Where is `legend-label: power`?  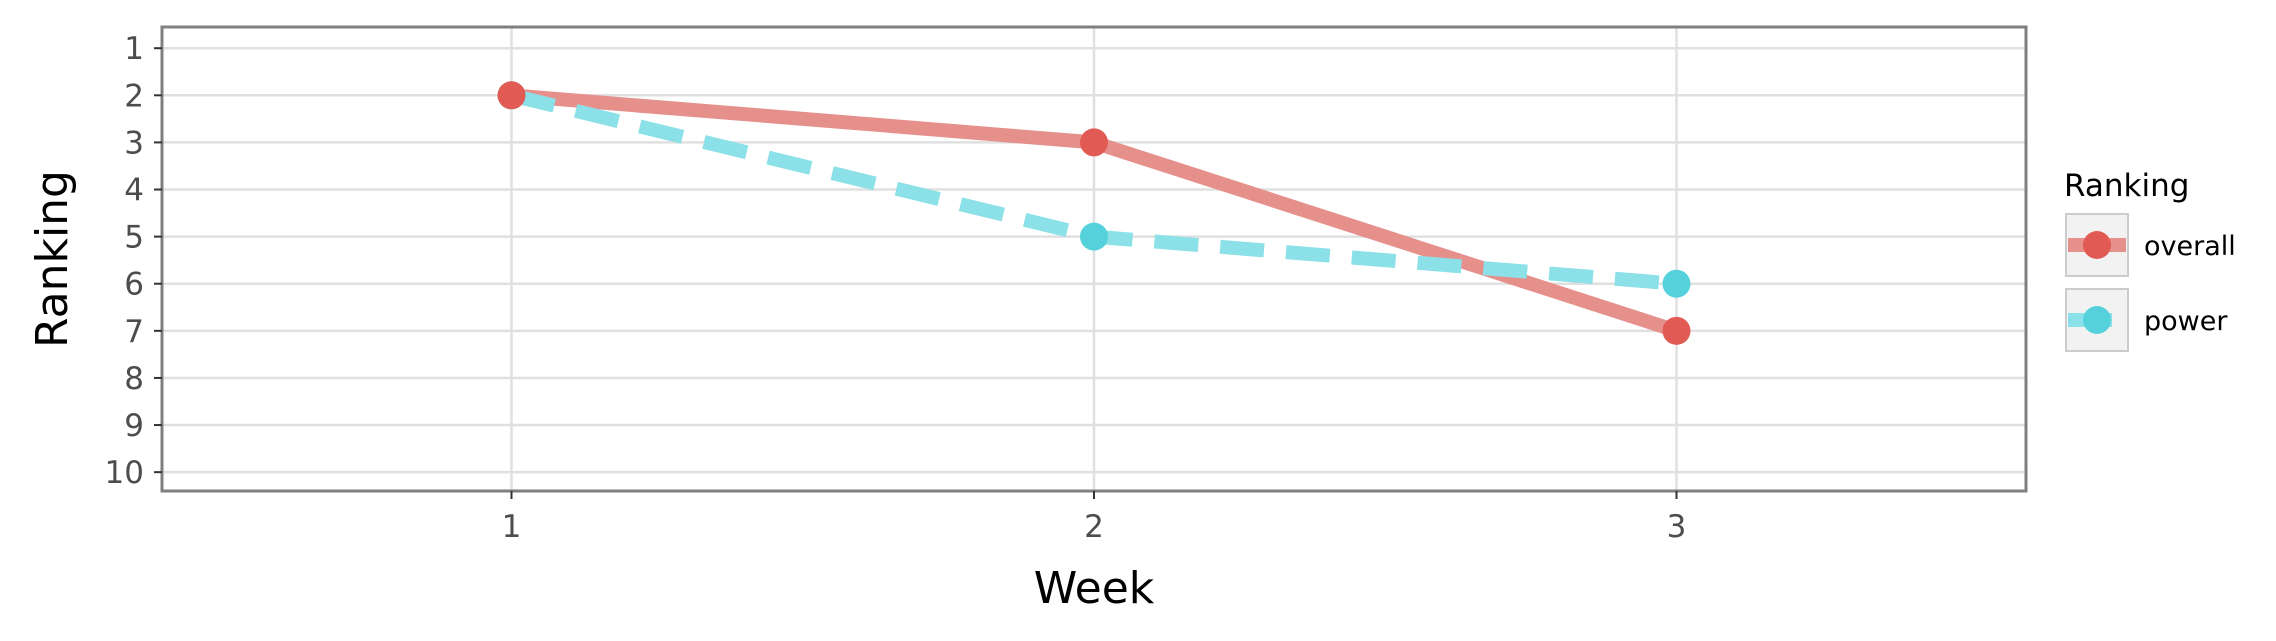 legend-label: power is located at coordinates (2186, 321).